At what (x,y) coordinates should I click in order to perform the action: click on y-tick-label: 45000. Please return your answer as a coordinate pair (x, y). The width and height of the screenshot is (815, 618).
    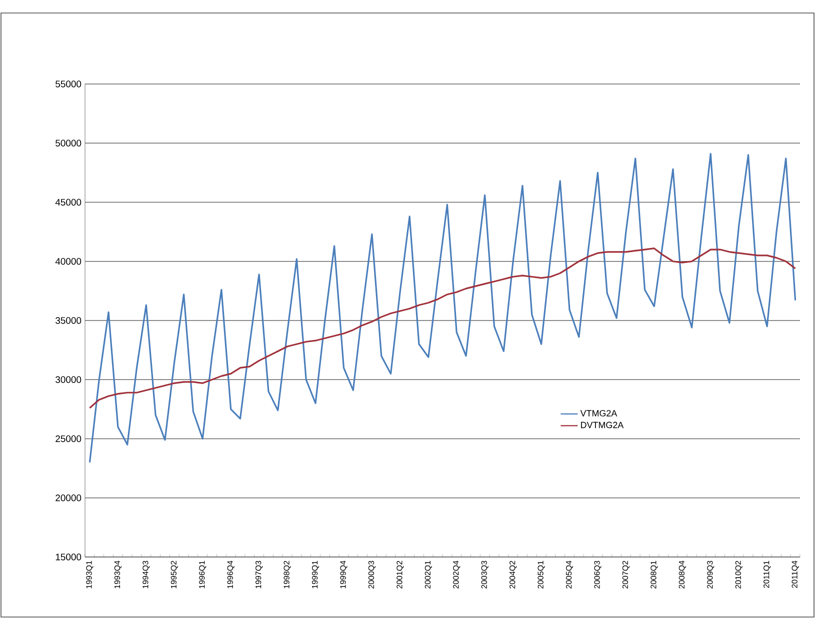
    Looking at the image, I should click on (68, 202).